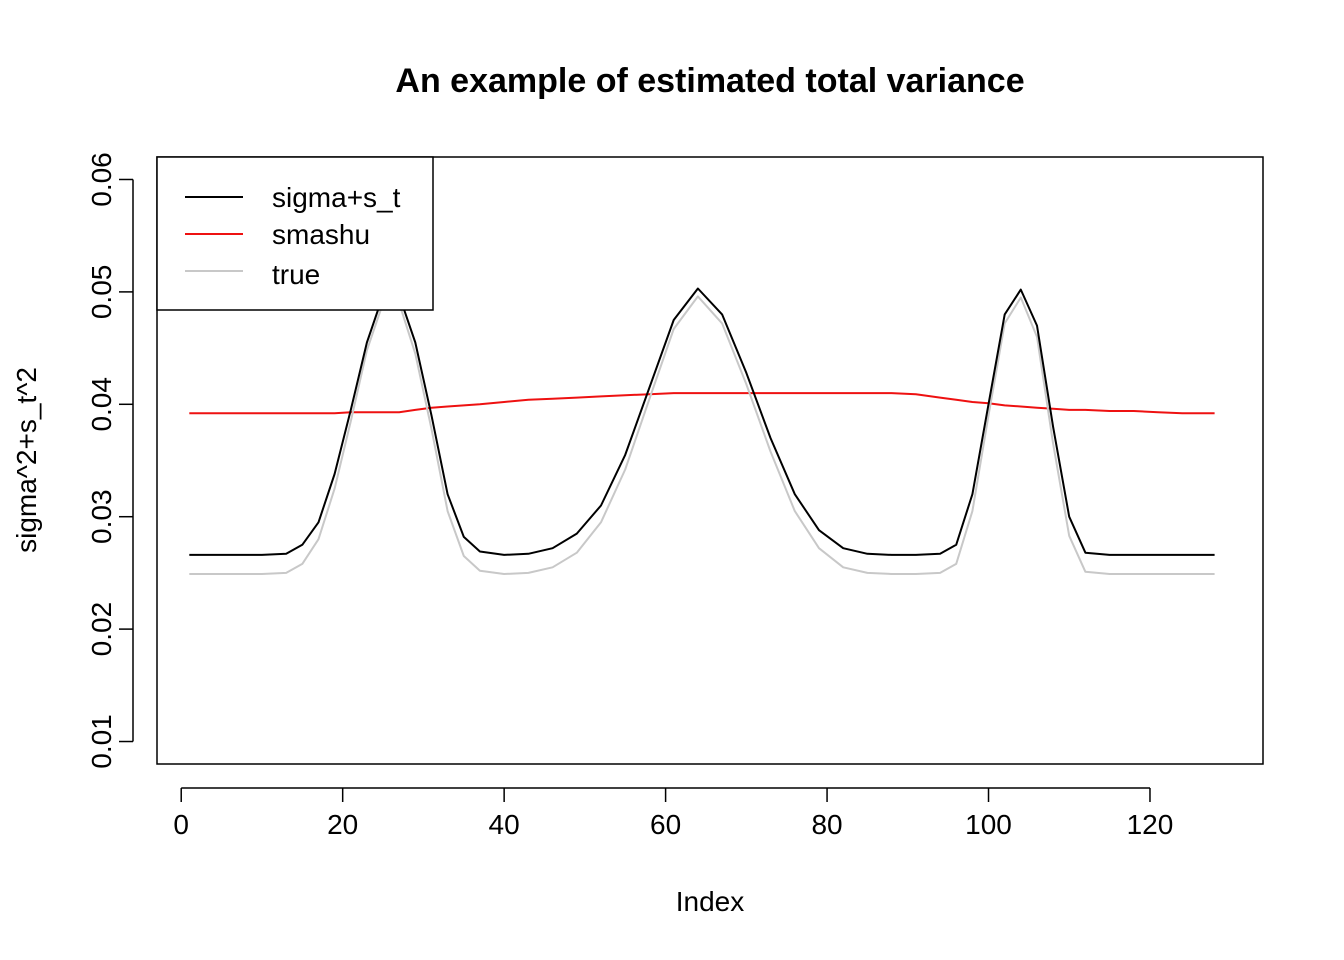  I want to click on y-tick-label: 0.06, so click(101, 179).